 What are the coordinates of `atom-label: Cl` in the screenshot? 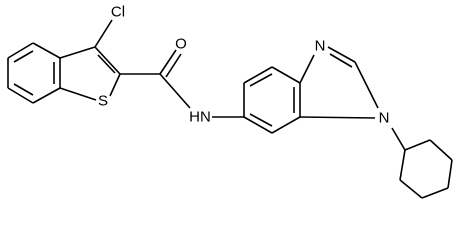 It's located at (118, 12).